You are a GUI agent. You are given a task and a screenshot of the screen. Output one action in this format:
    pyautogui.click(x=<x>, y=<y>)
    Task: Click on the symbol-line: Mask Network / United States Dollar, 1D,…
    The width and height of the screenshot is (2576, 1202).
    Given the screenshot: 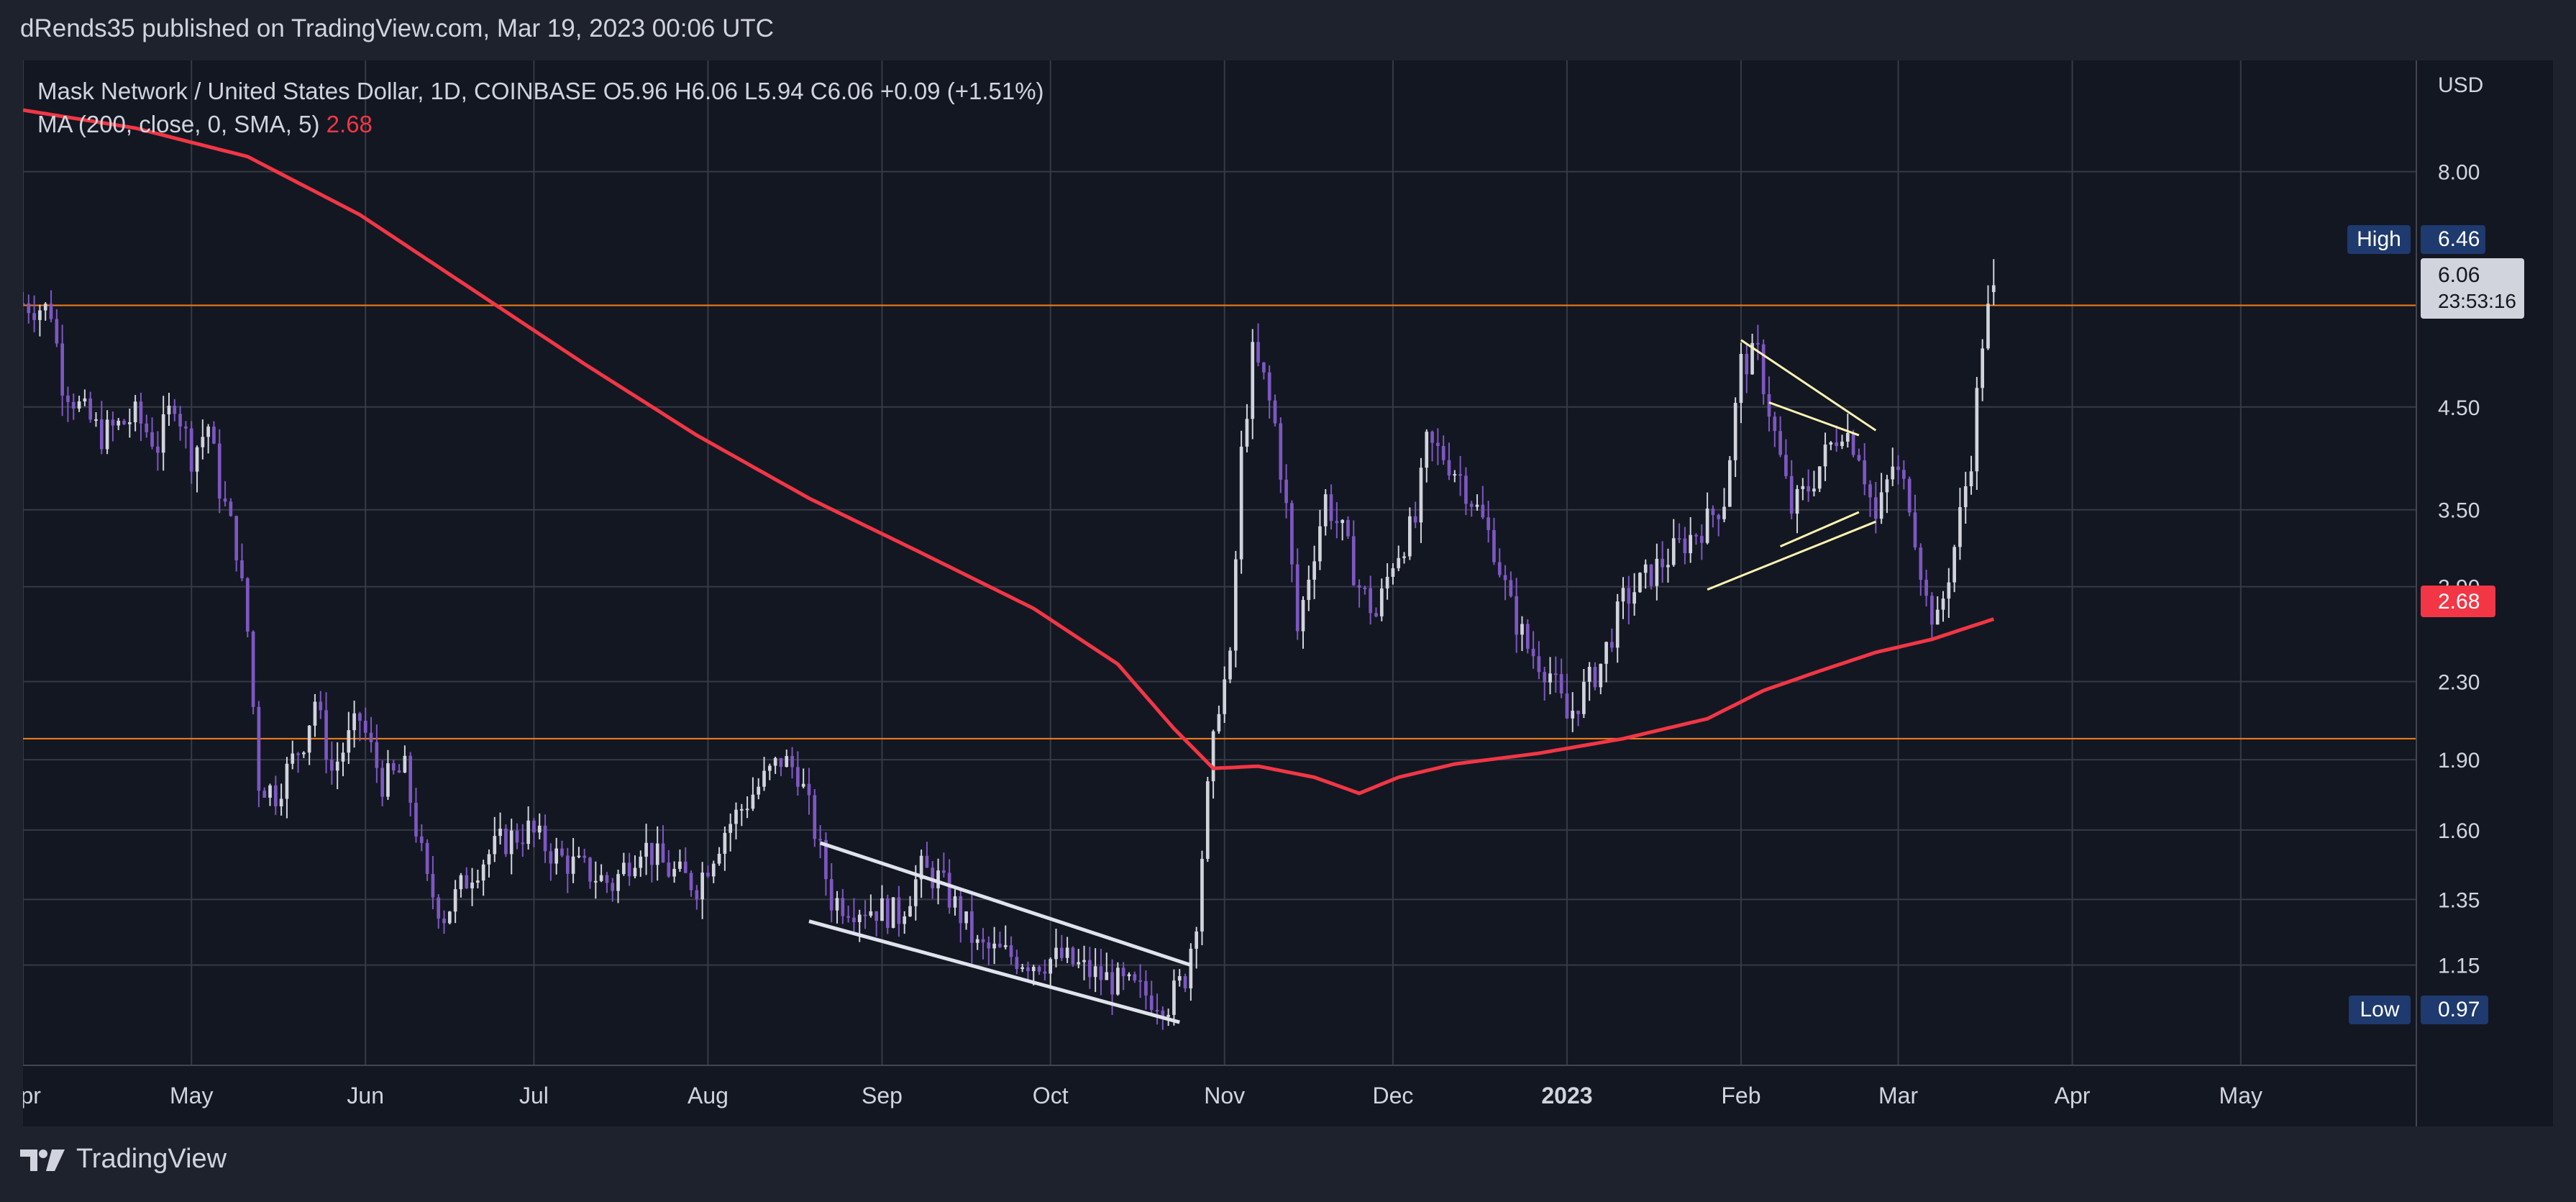 What is the action you would take?
    pyautogui.click(x=540, y=91)
    